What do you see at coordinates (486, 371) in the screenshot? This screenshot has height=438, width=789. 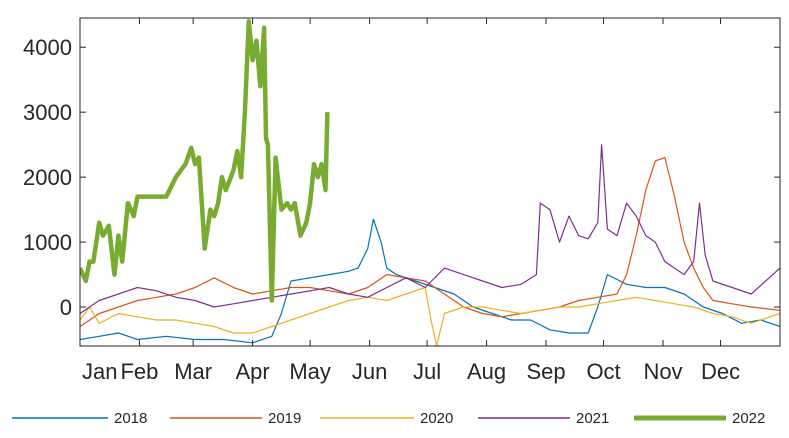 I see `x-tick-label: Aug` at bounding box center [486, 371].